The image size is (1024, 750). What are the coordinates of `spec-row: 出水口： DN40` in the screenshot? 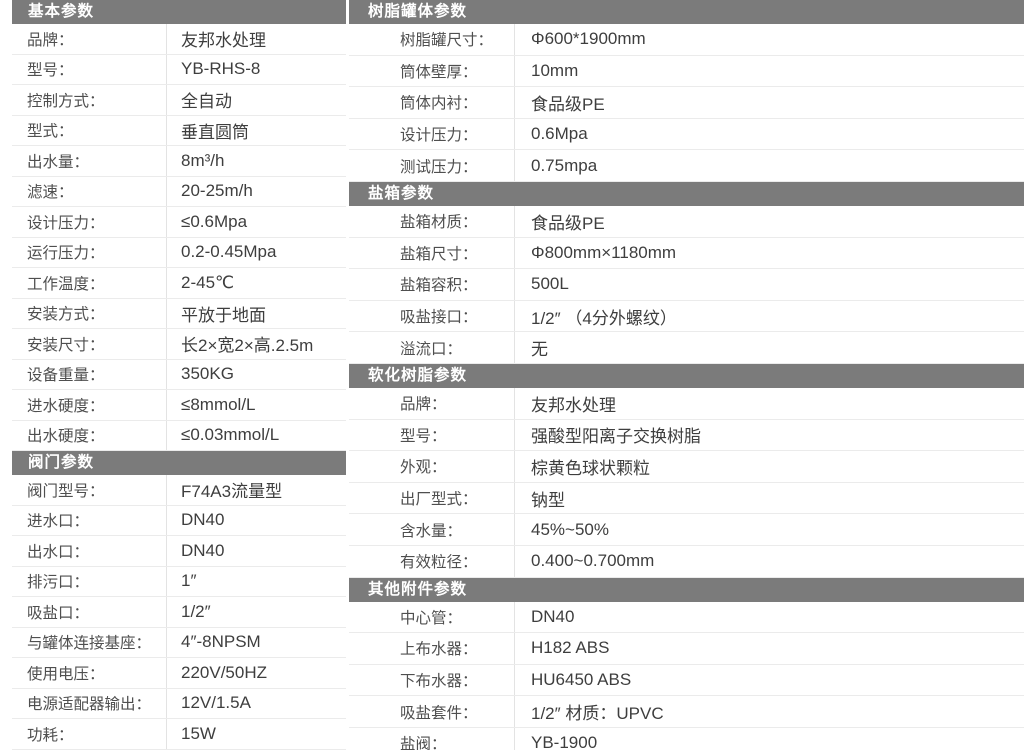 It's located at (179, 551).